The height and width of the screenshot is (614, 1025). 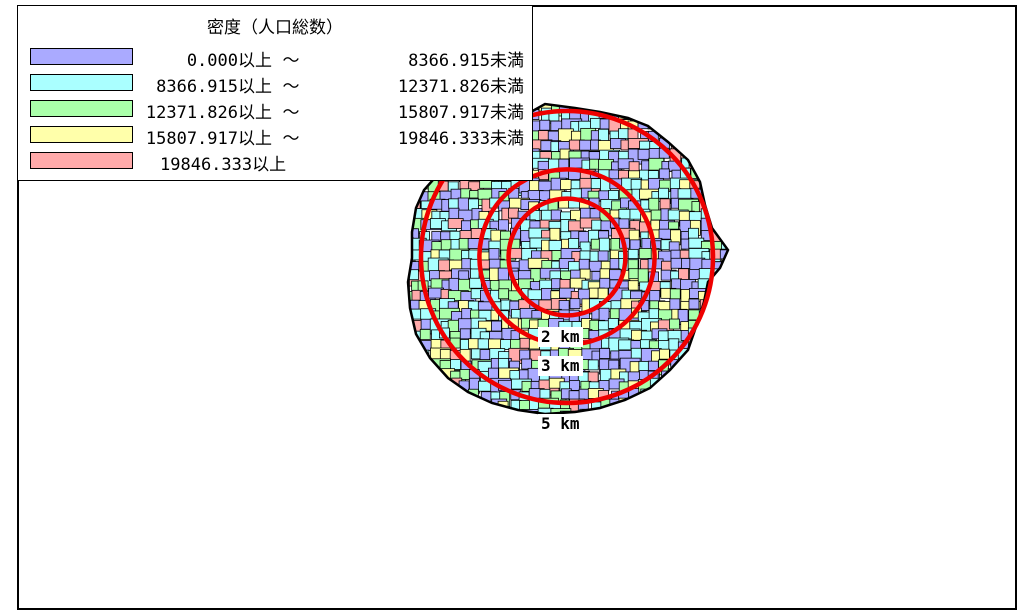 What do you see at coordinates (460, 139) in the screenshot?
I see `legend-high: 19846.333未満` at bounding box center [460, 139].